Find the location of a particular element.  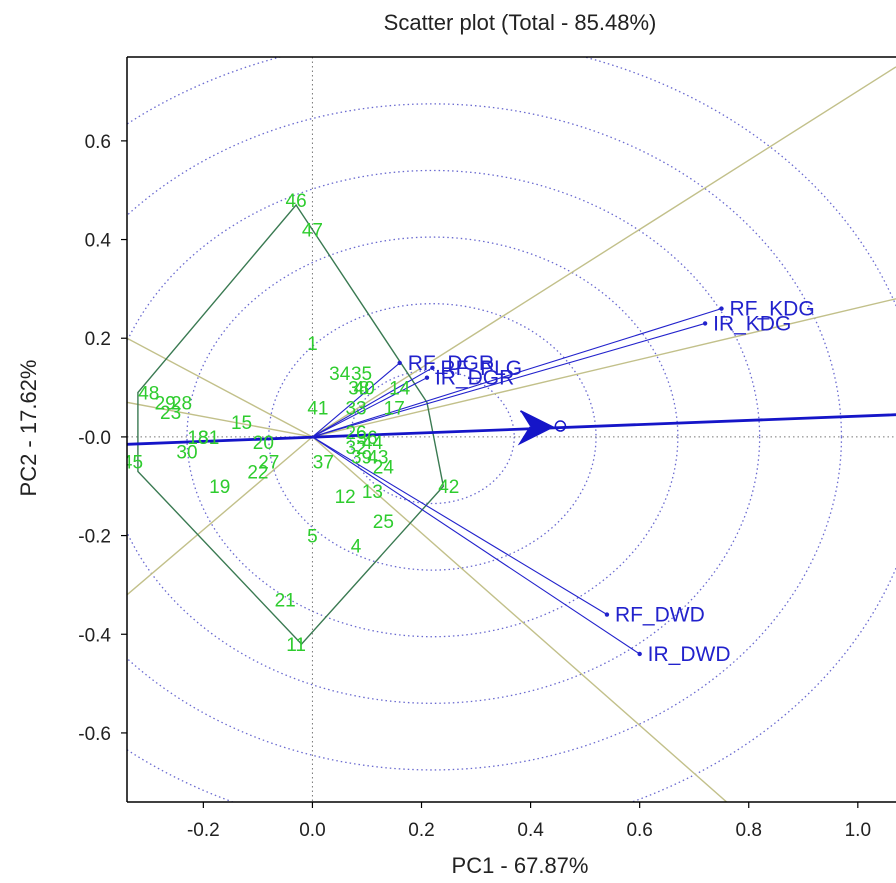

genotype-label: 5 is located at coordinates (312, 537).